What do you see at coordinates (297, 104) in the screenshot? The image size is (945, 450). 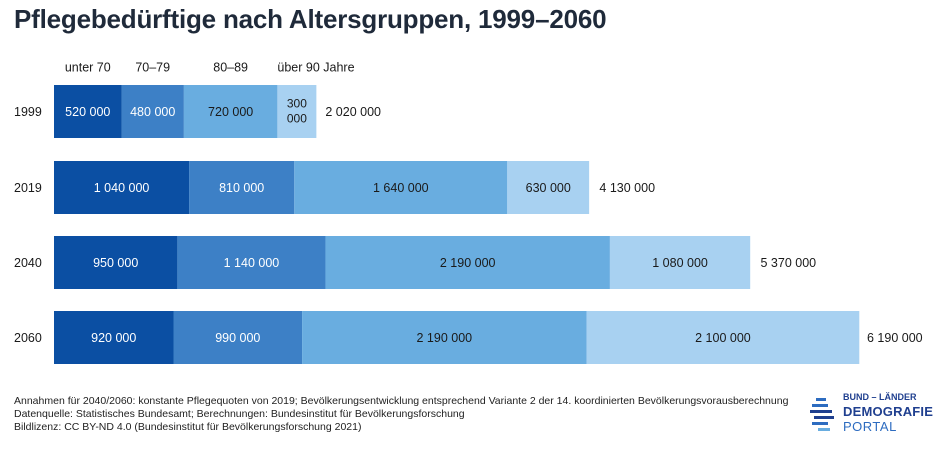 I see `data-label: 300` at bounding box center [297, 104].